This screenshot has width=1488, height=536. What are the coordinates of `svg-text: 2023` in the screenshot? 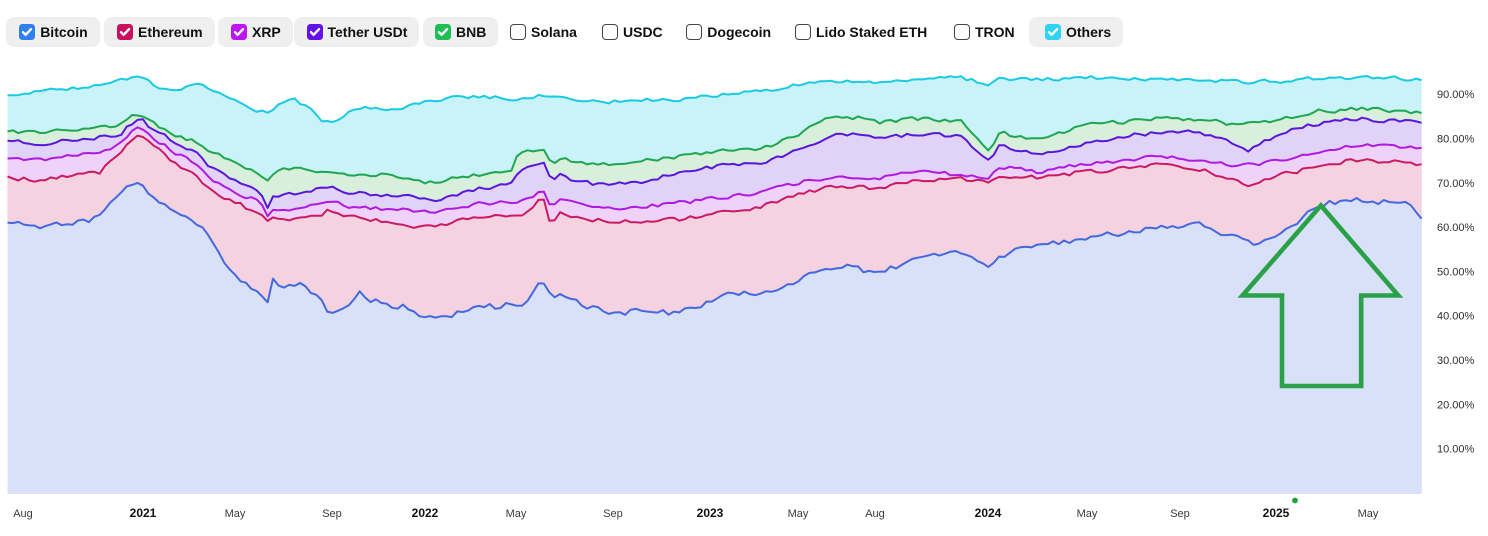 It's located at (710, 513).